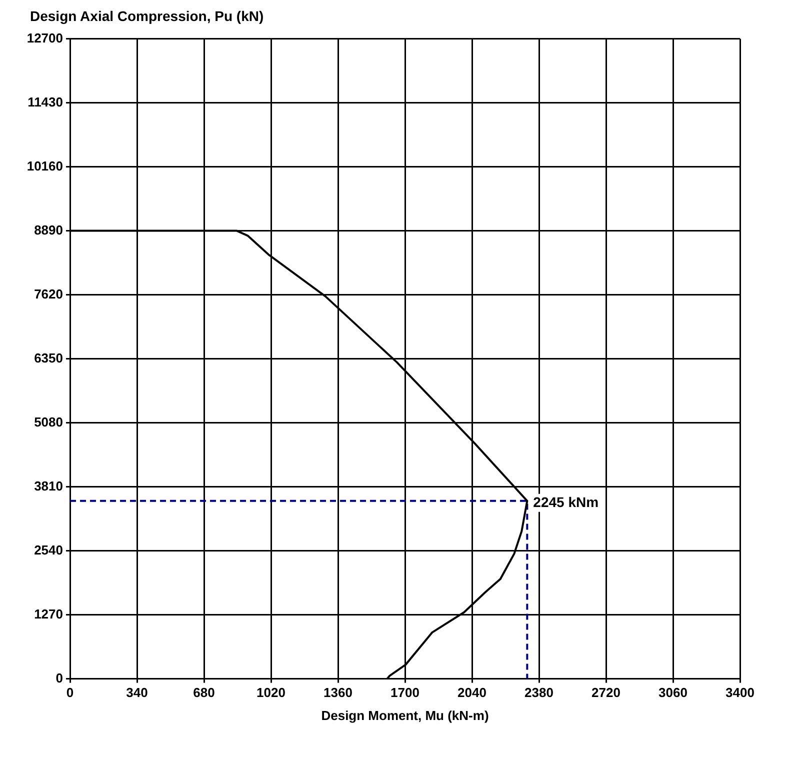  I want to click on x-tick-label: 1360, so click(338, 692).